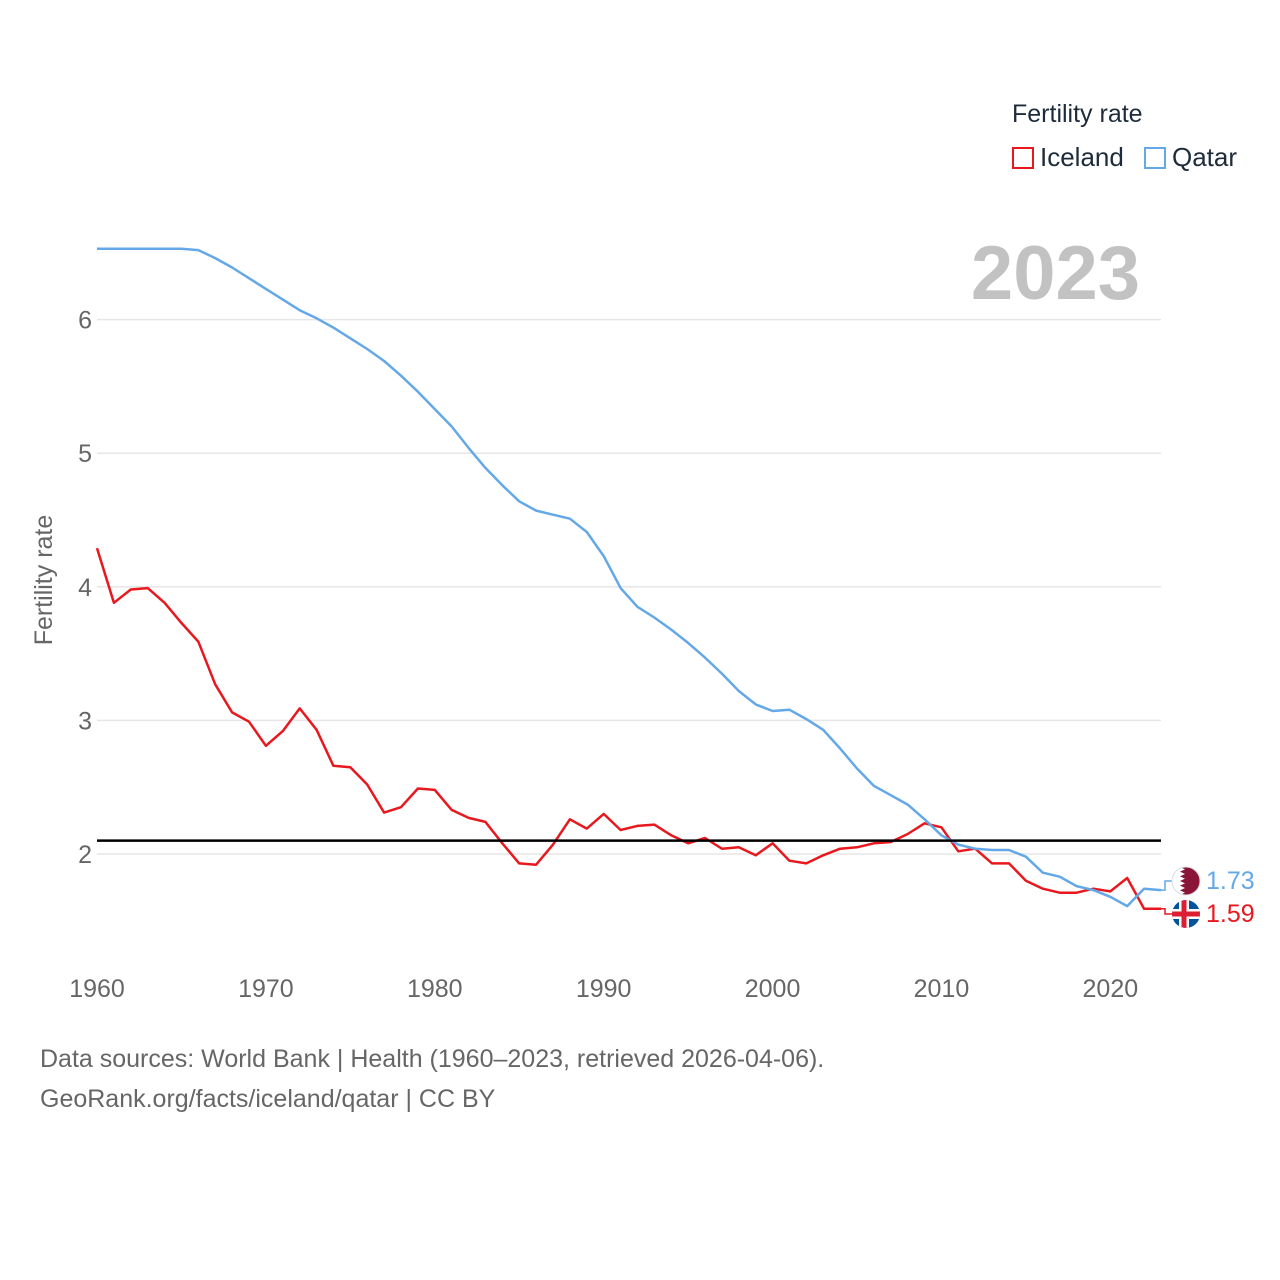 The height and width of the screenshot is (1280, 1280). Describe the element at coordinates (1186, 881) in the screenshot. I see `qatar-flag-icon` at that location.